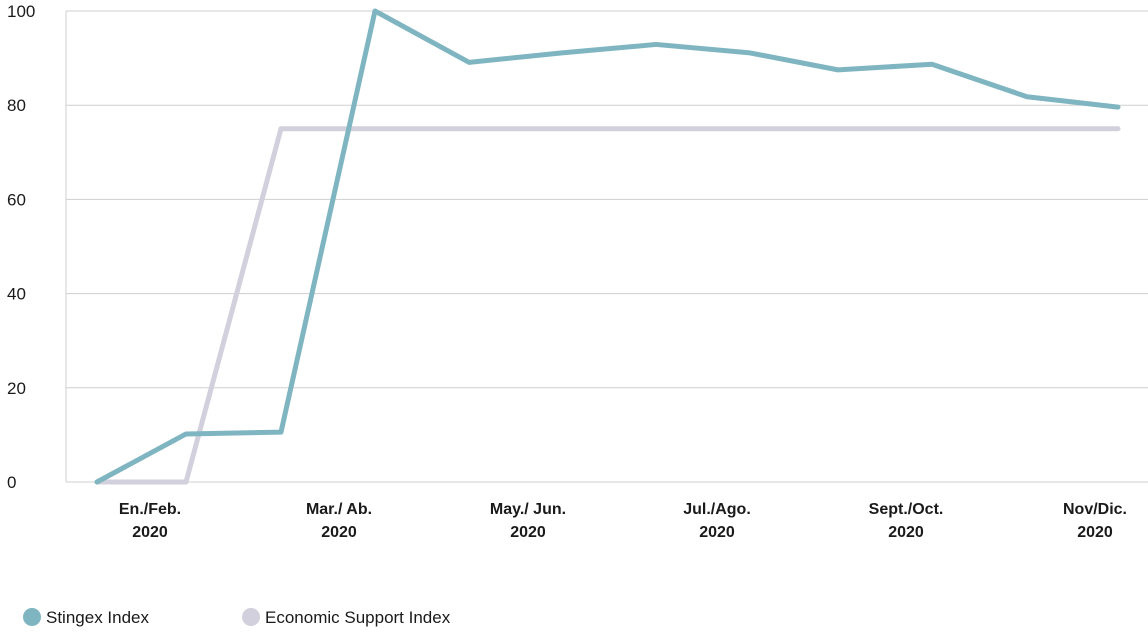 This screenshot has width=1148, height=633. I want to click on y-tick-label: 20, so click(16, 388).